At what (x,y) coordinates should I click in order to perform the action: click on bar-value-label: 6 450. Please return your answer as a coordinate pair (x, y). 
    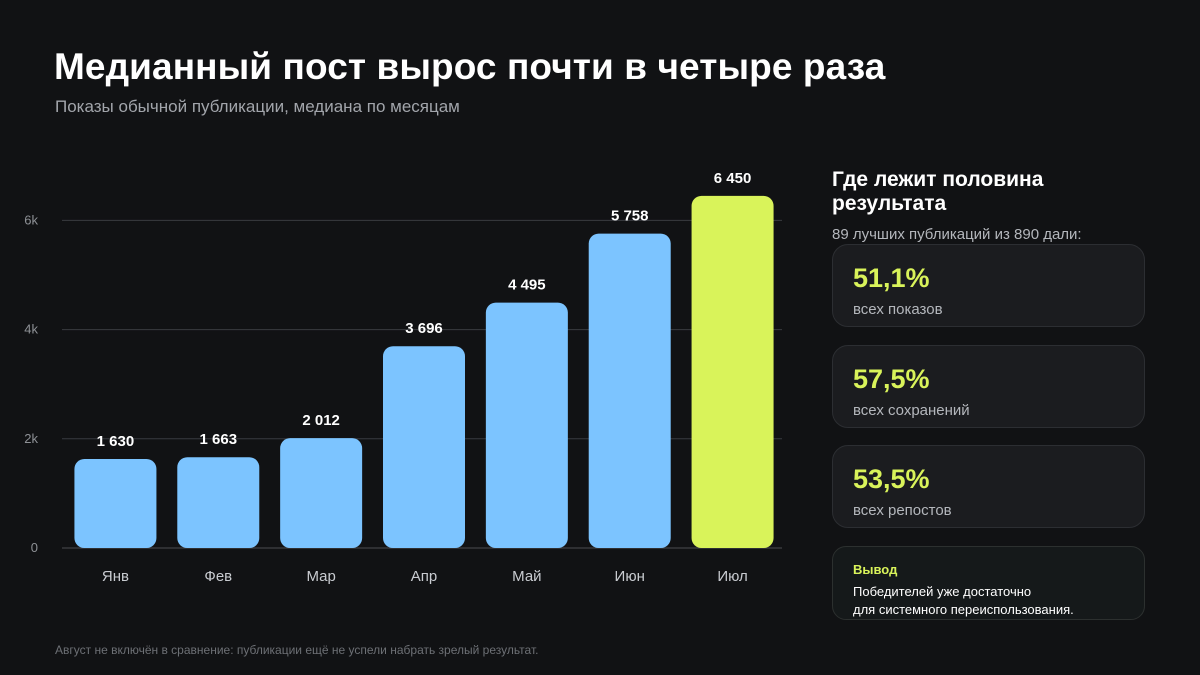
    Looking at the image, I should click on (733, 178).